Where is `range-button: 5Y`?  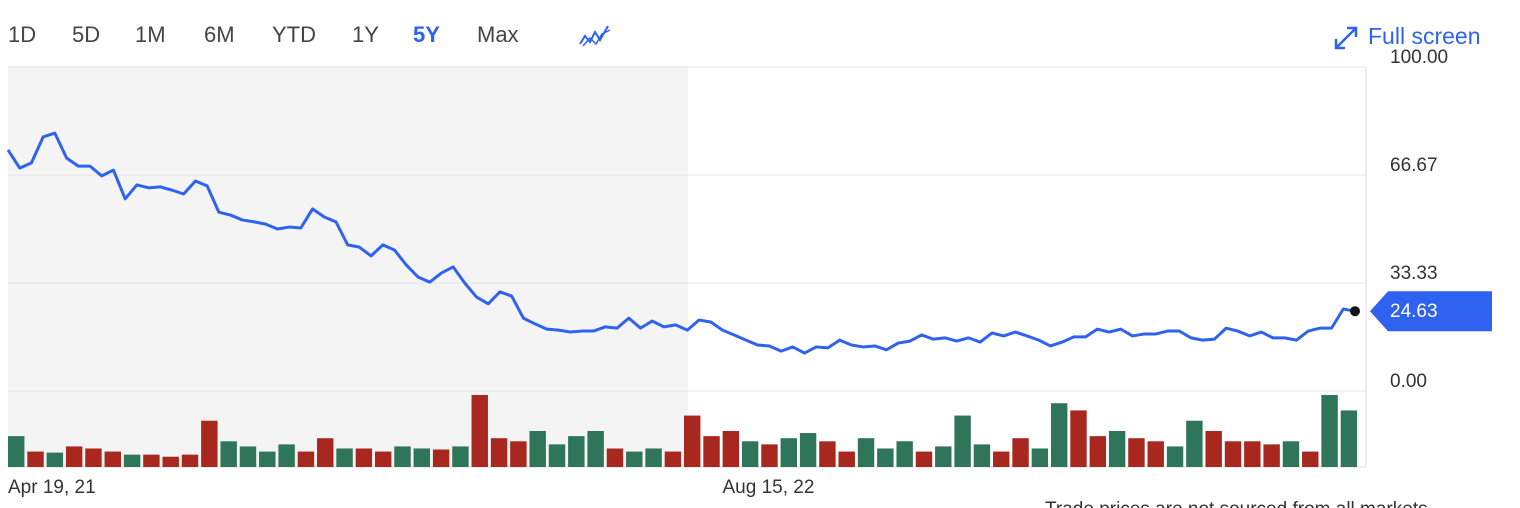 range-button: 5Y is located at coordinates (426, 34).